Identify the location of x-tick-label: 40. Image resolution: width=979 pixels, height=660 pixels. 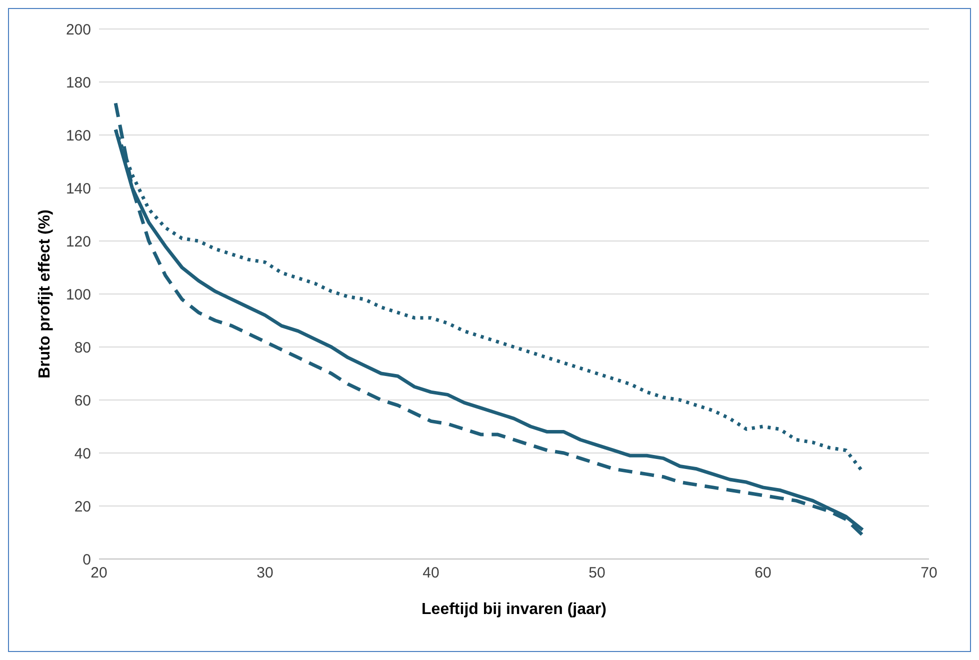
(431, 573).